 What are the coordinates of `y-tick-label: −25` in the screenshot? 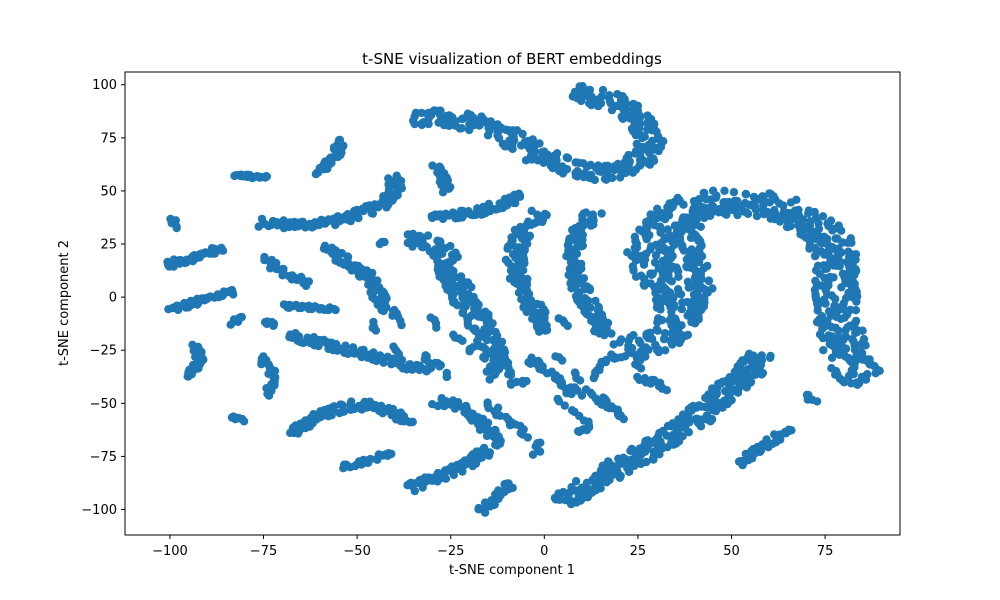 It's located at (103, 351).